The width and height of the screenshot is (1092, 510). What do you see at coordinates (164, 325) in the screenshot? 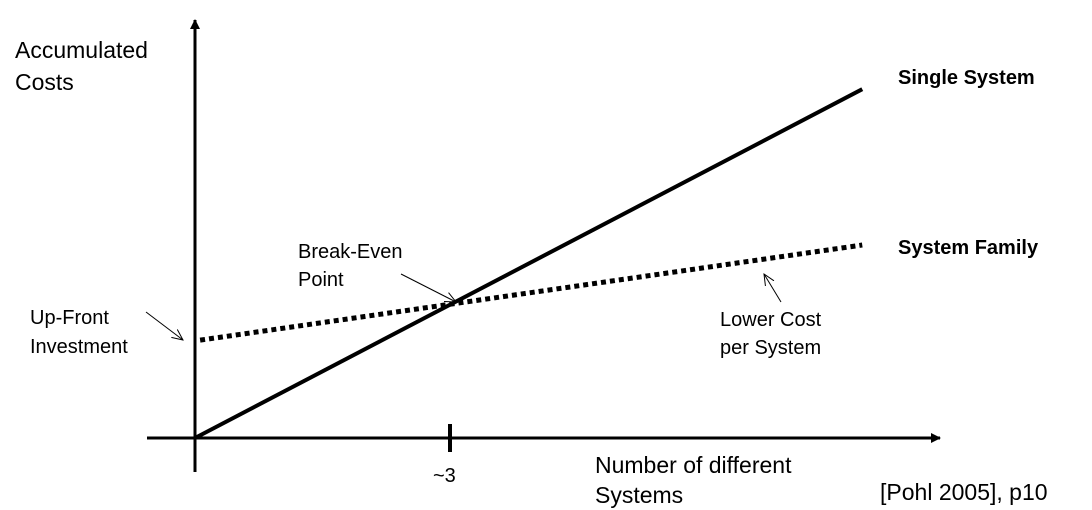
I see `up-front-arrow` at bounding box center [164, 325].